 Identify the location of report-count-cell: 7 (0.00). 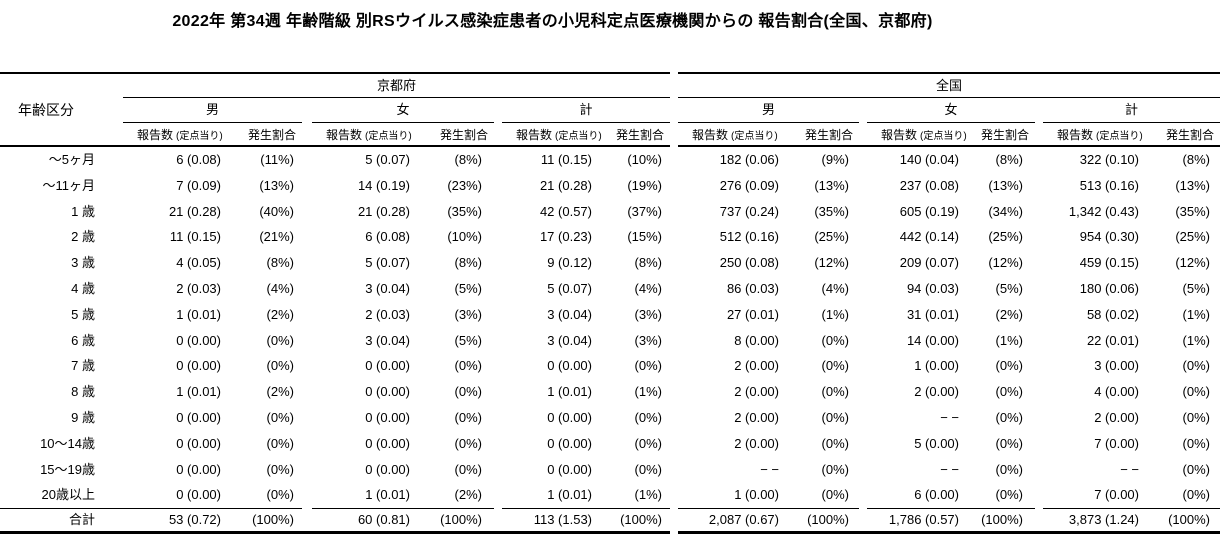
(1116, 443).